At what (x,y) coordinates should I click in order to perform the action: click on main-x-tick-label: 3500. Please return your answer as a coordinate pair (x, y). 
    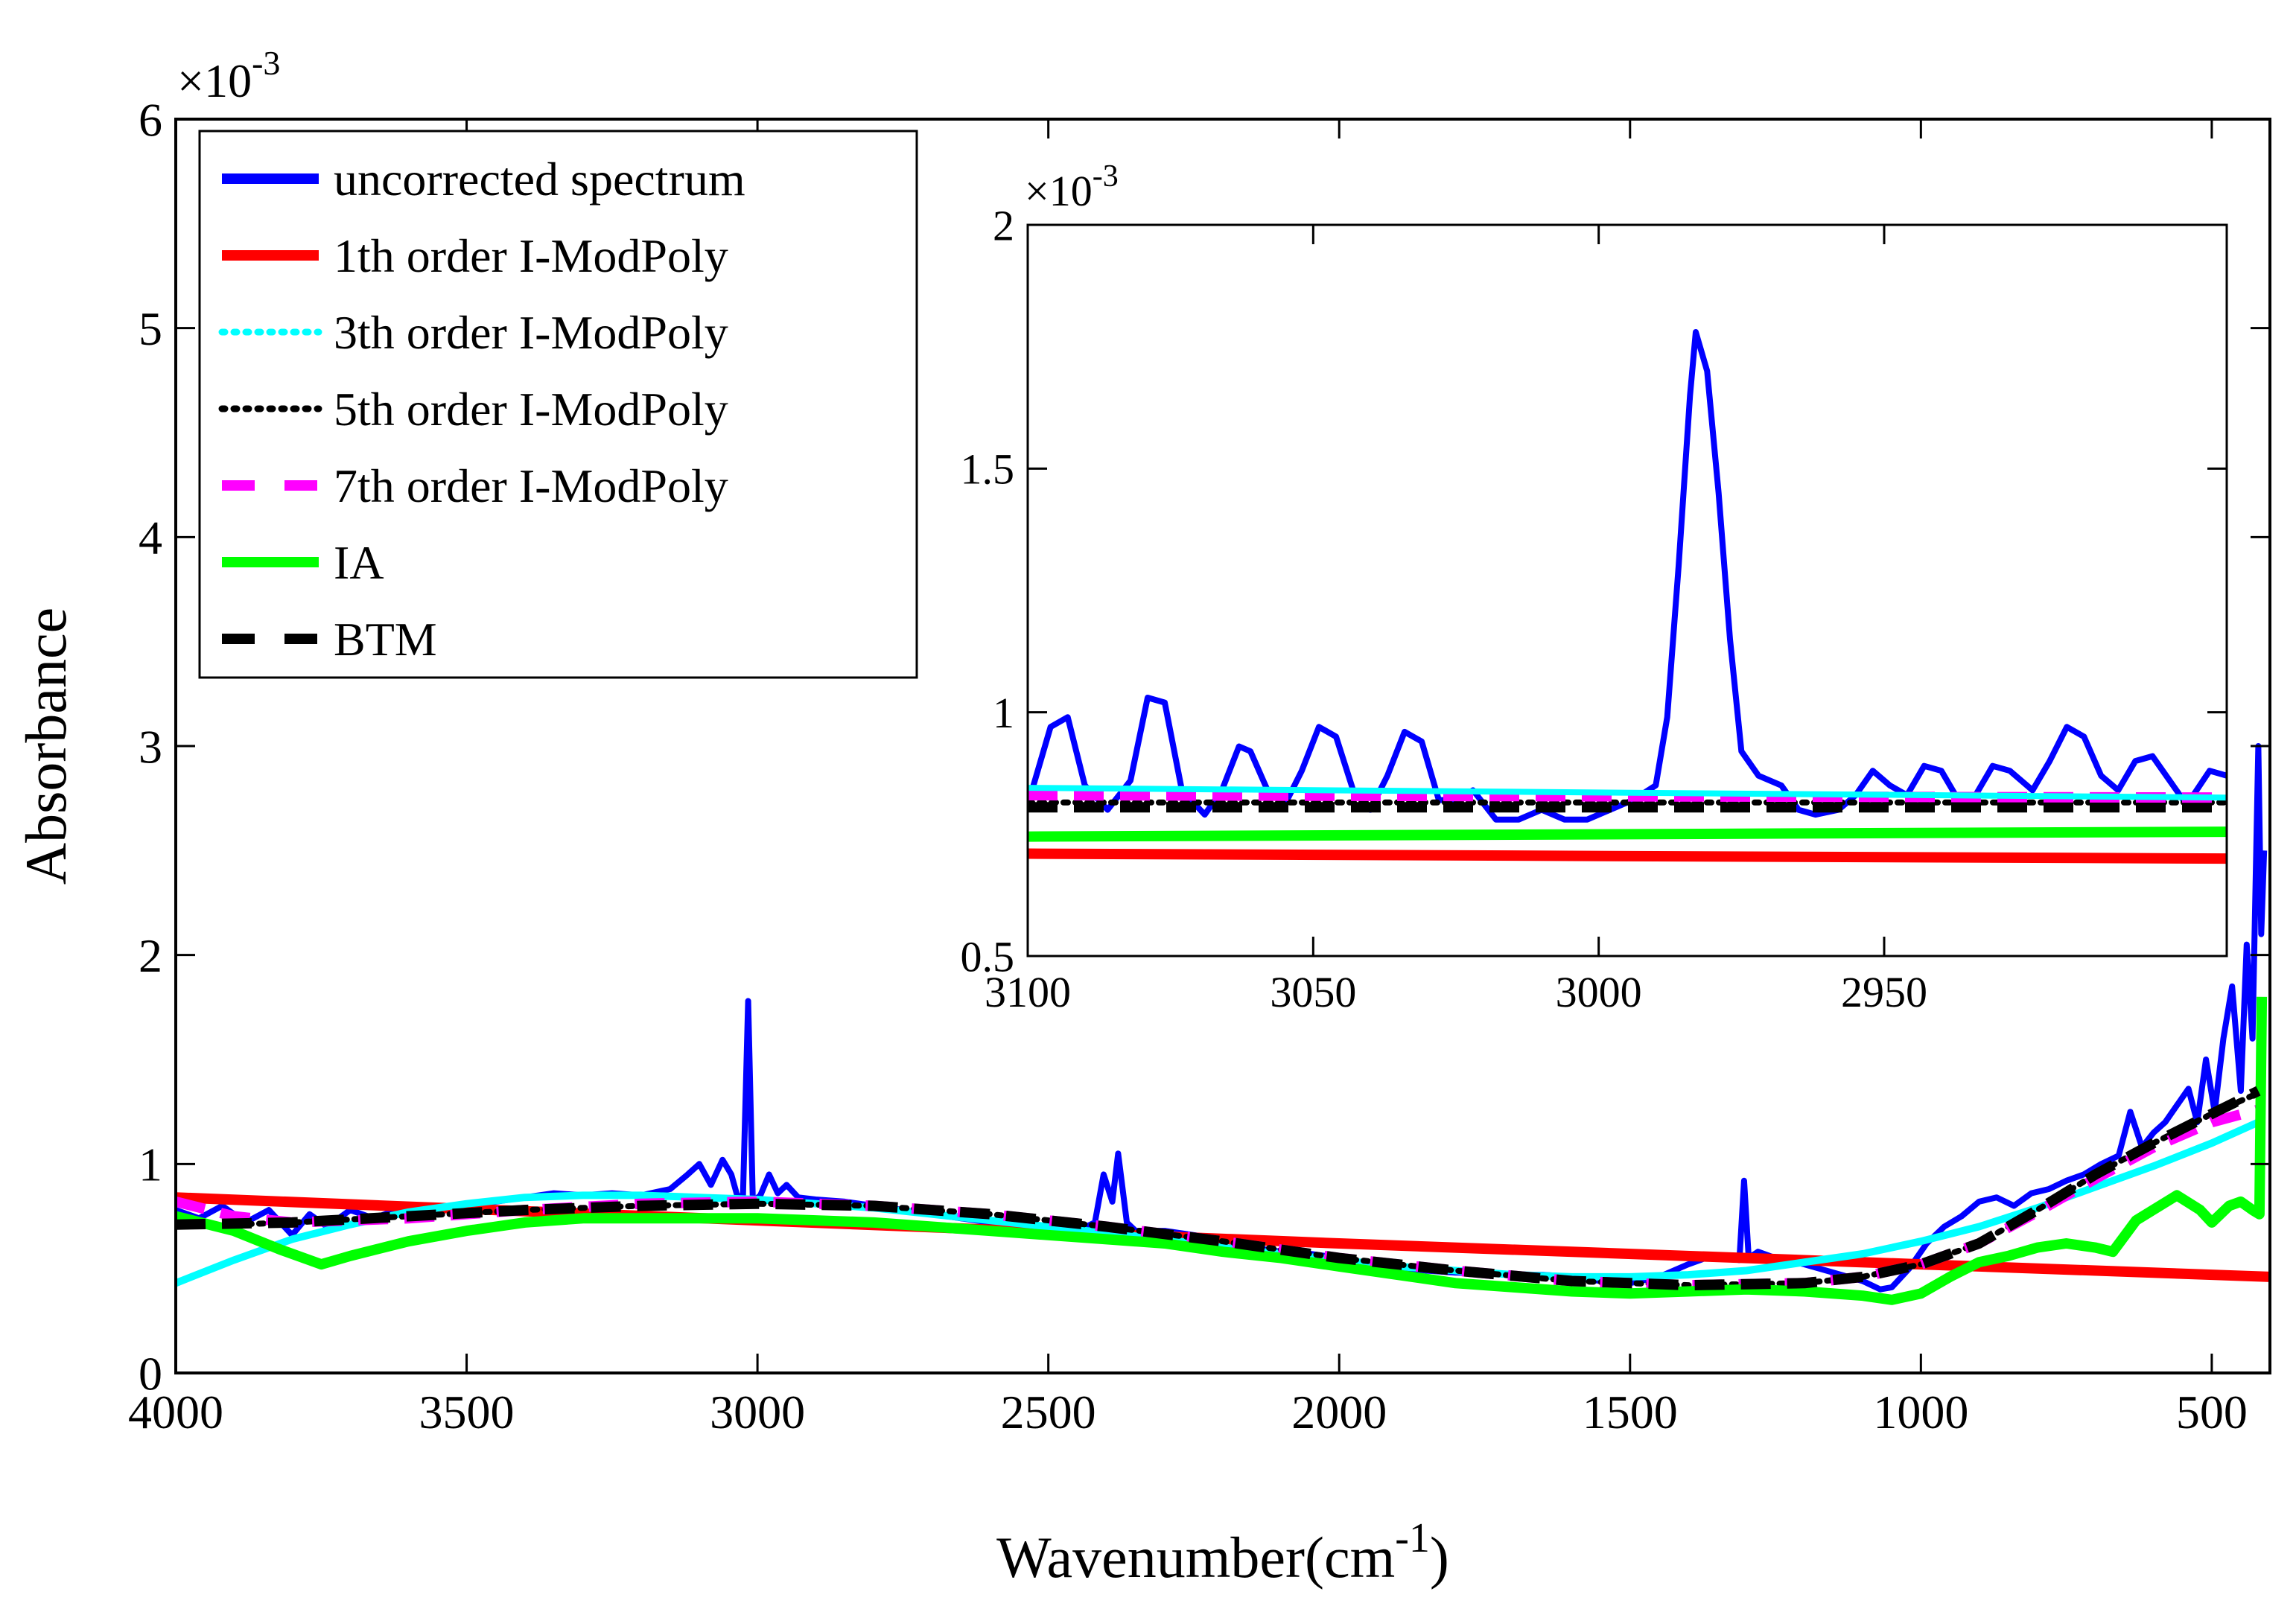
    Looking at the image, I should click on (467, 1412).